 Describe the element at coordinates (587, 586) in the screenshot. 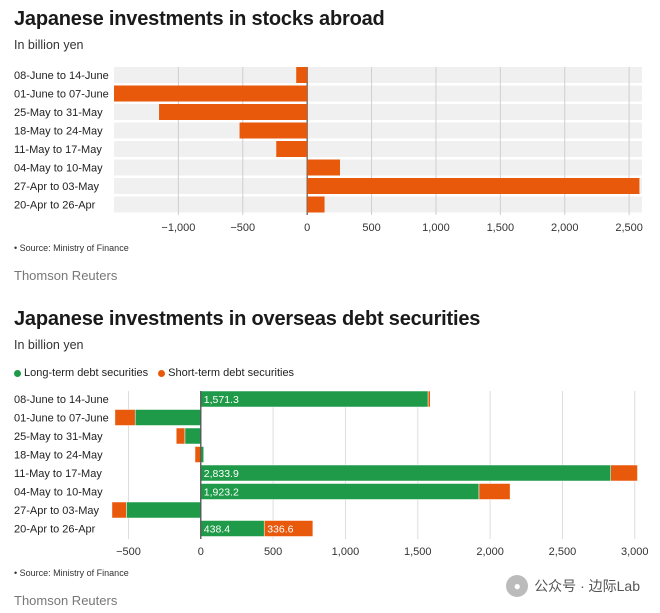

I see `watermark-text: 公众号 · 边际Lab` at that location.